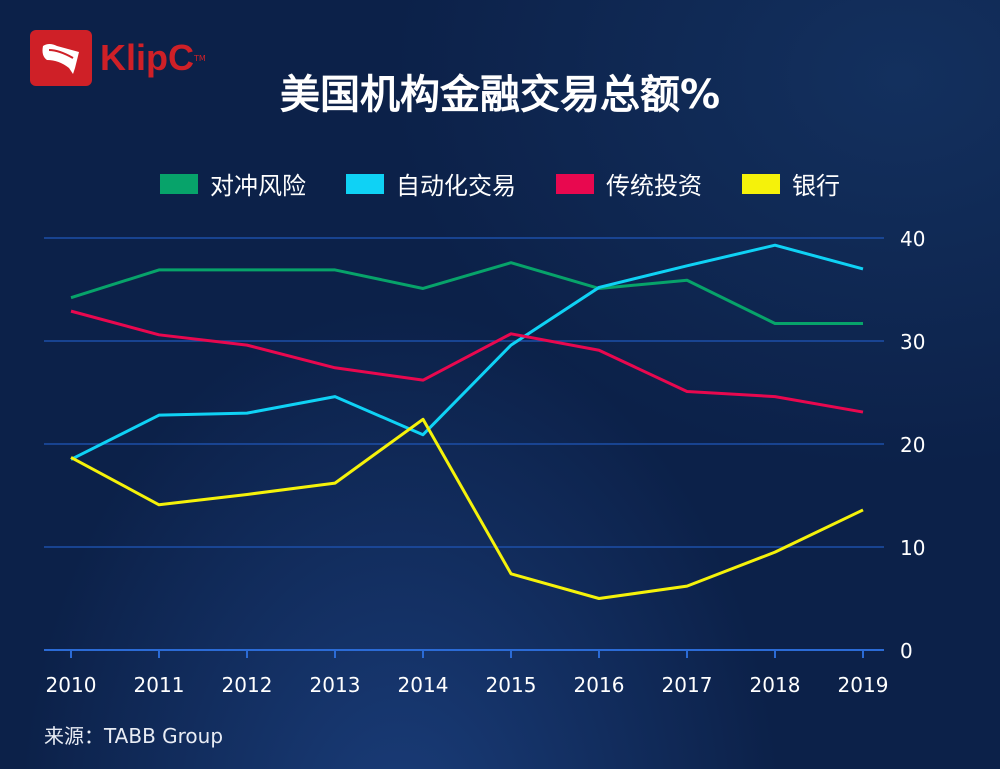  I want to click on legend-label: 自动化交易, so click(456, 186).